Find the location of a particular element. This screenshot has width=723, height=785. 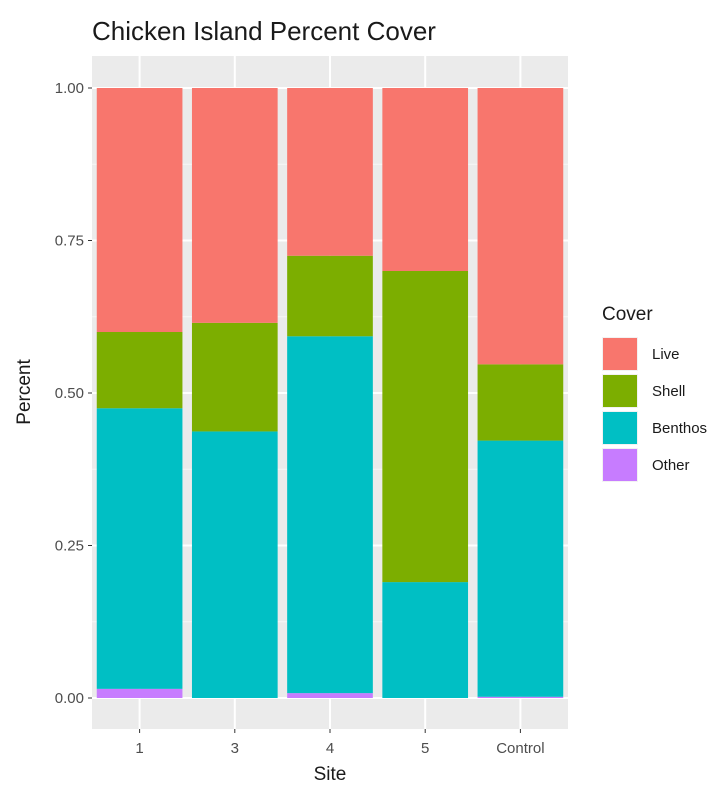

y-tick-label: 0.75 is located at coordinates (69, 241).